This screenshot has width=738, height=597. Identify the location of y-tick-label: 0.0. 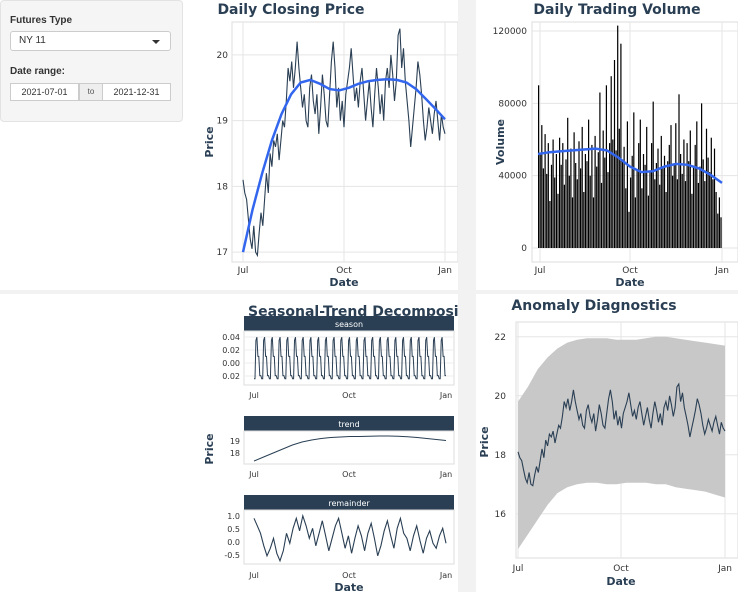
(233, 542).